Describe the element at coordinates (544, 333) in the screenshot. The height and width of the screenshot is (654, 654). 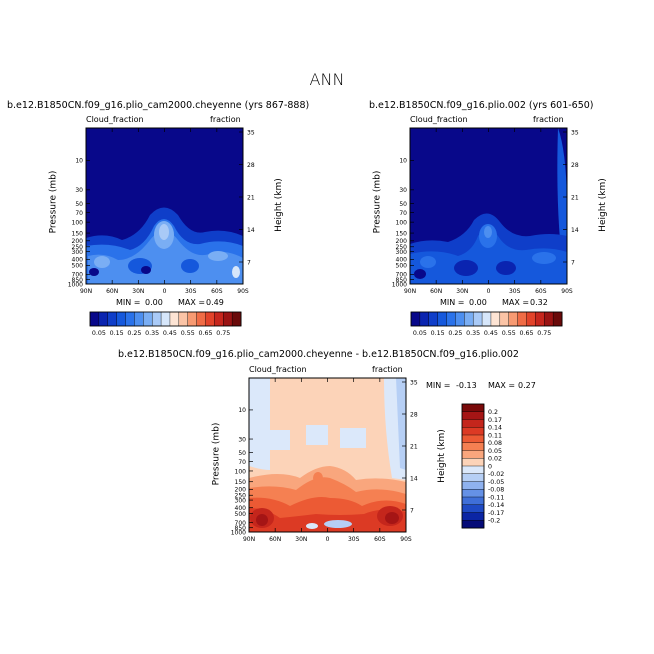
I see `colorbar-label: 0.75` at that location.